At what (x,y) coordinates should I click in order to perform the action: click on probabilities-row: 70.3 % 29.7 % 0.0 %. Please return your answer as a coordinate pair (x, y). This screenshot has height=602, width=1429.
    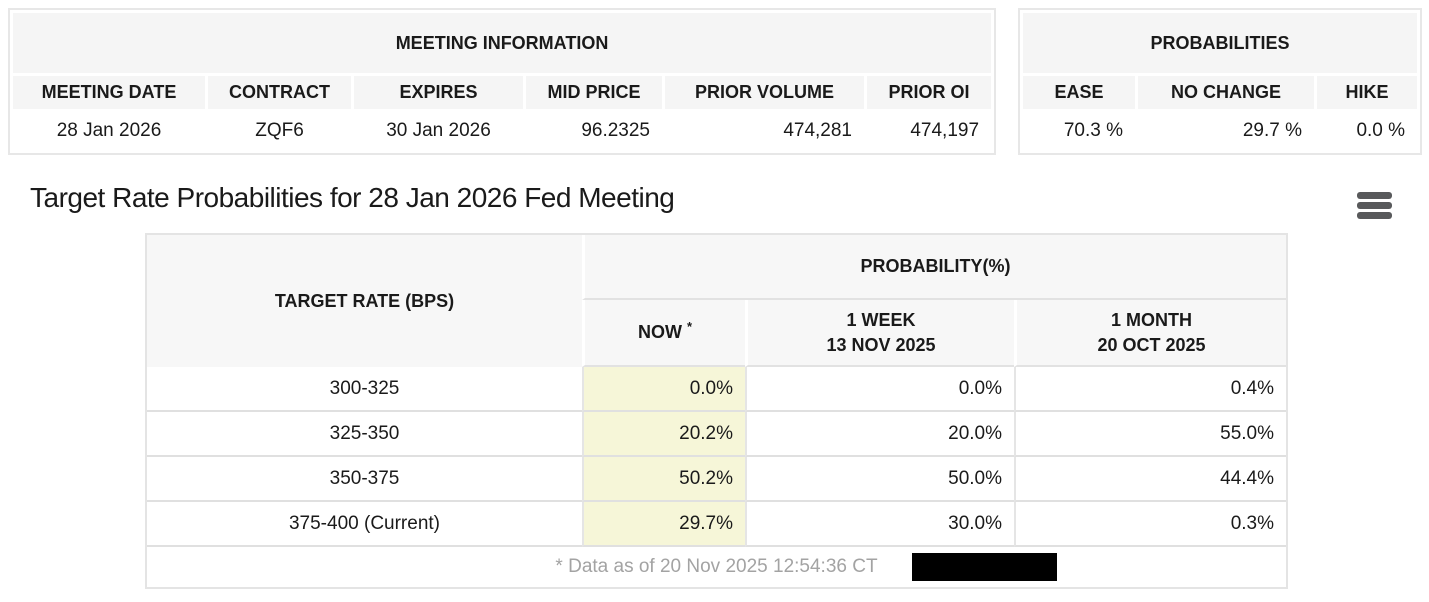
    Looking at the image, I should click on (1220, 131).